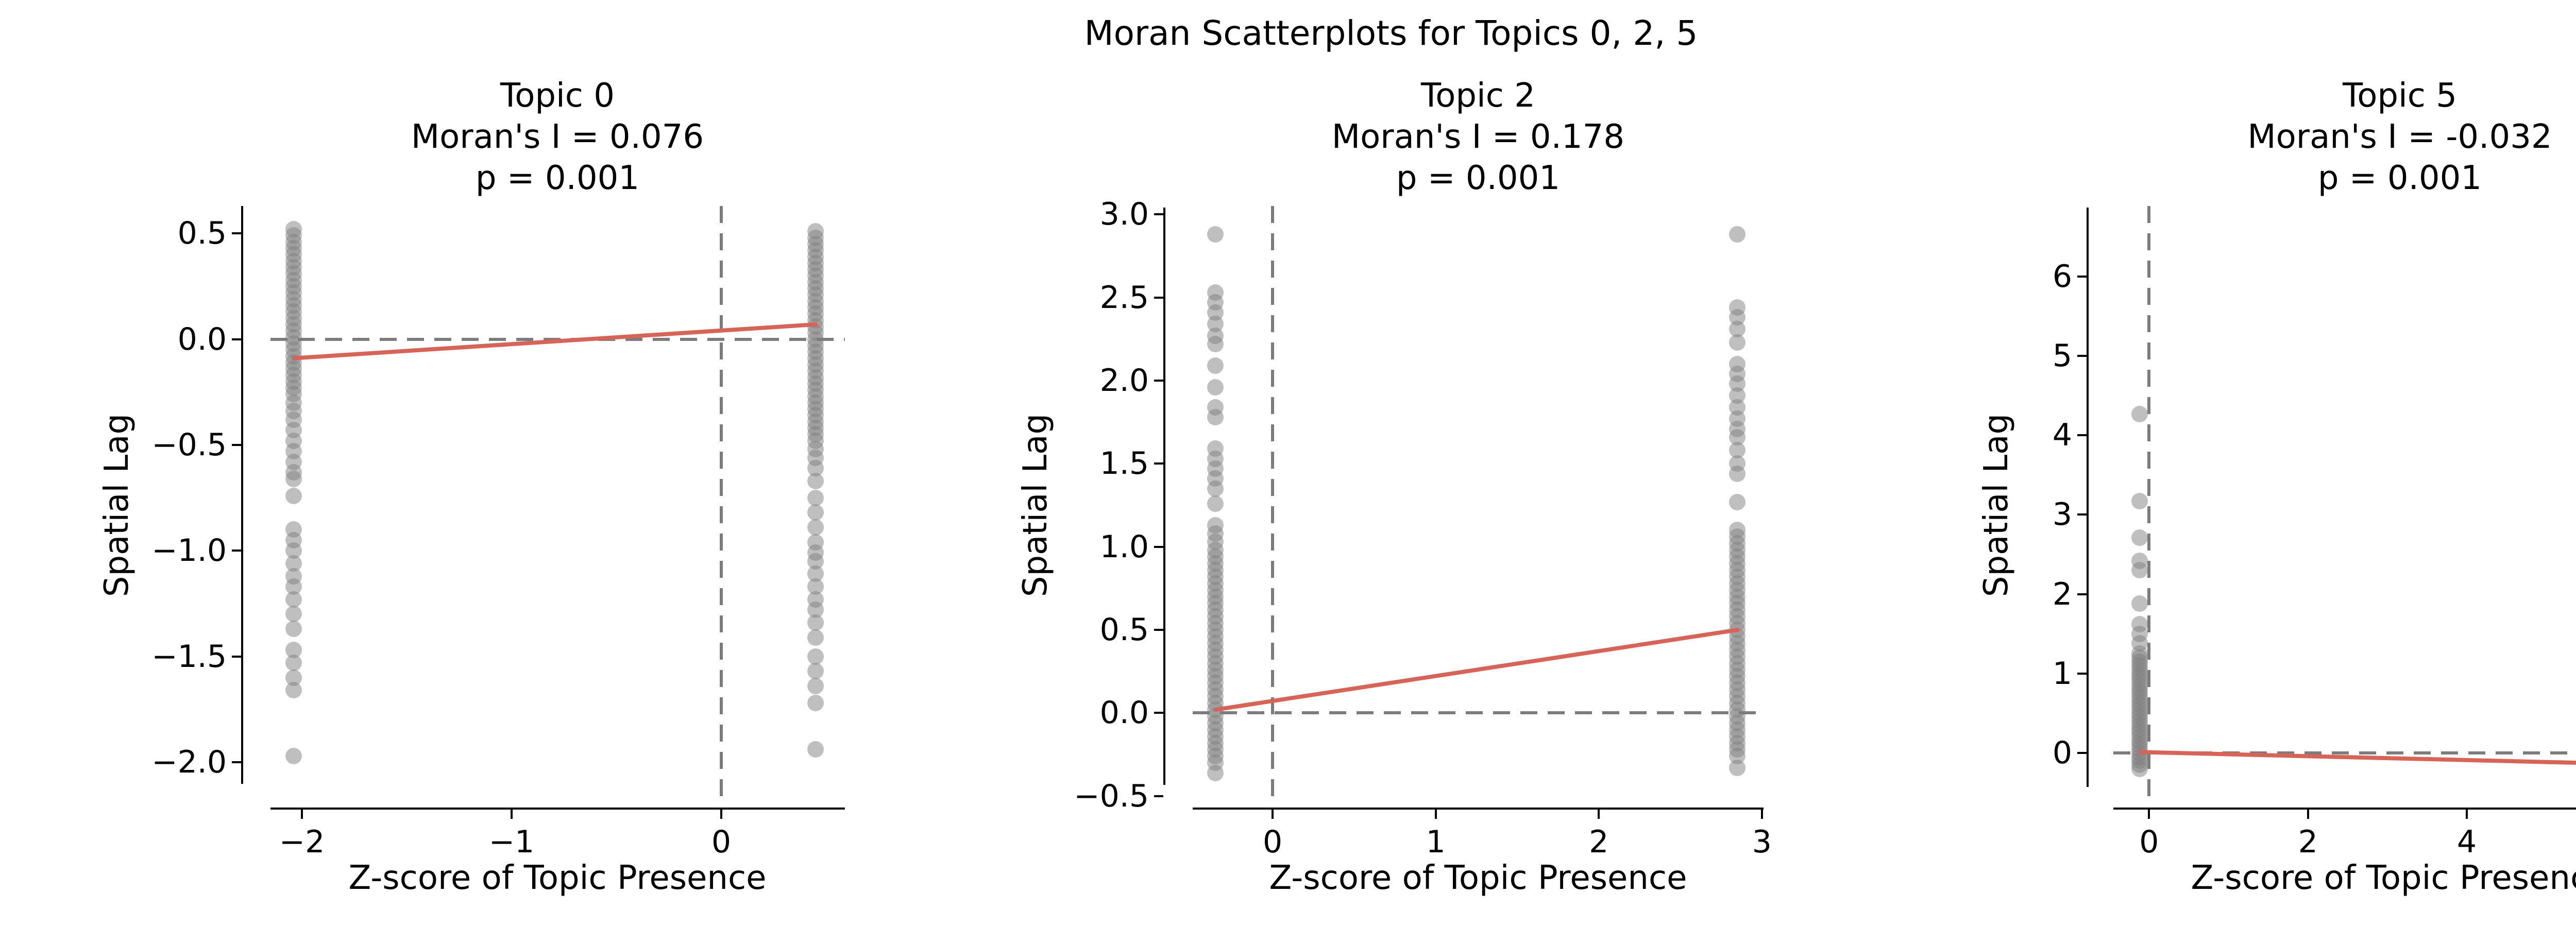  I want to click on y-tick-label: 0, so click(2062, 753).